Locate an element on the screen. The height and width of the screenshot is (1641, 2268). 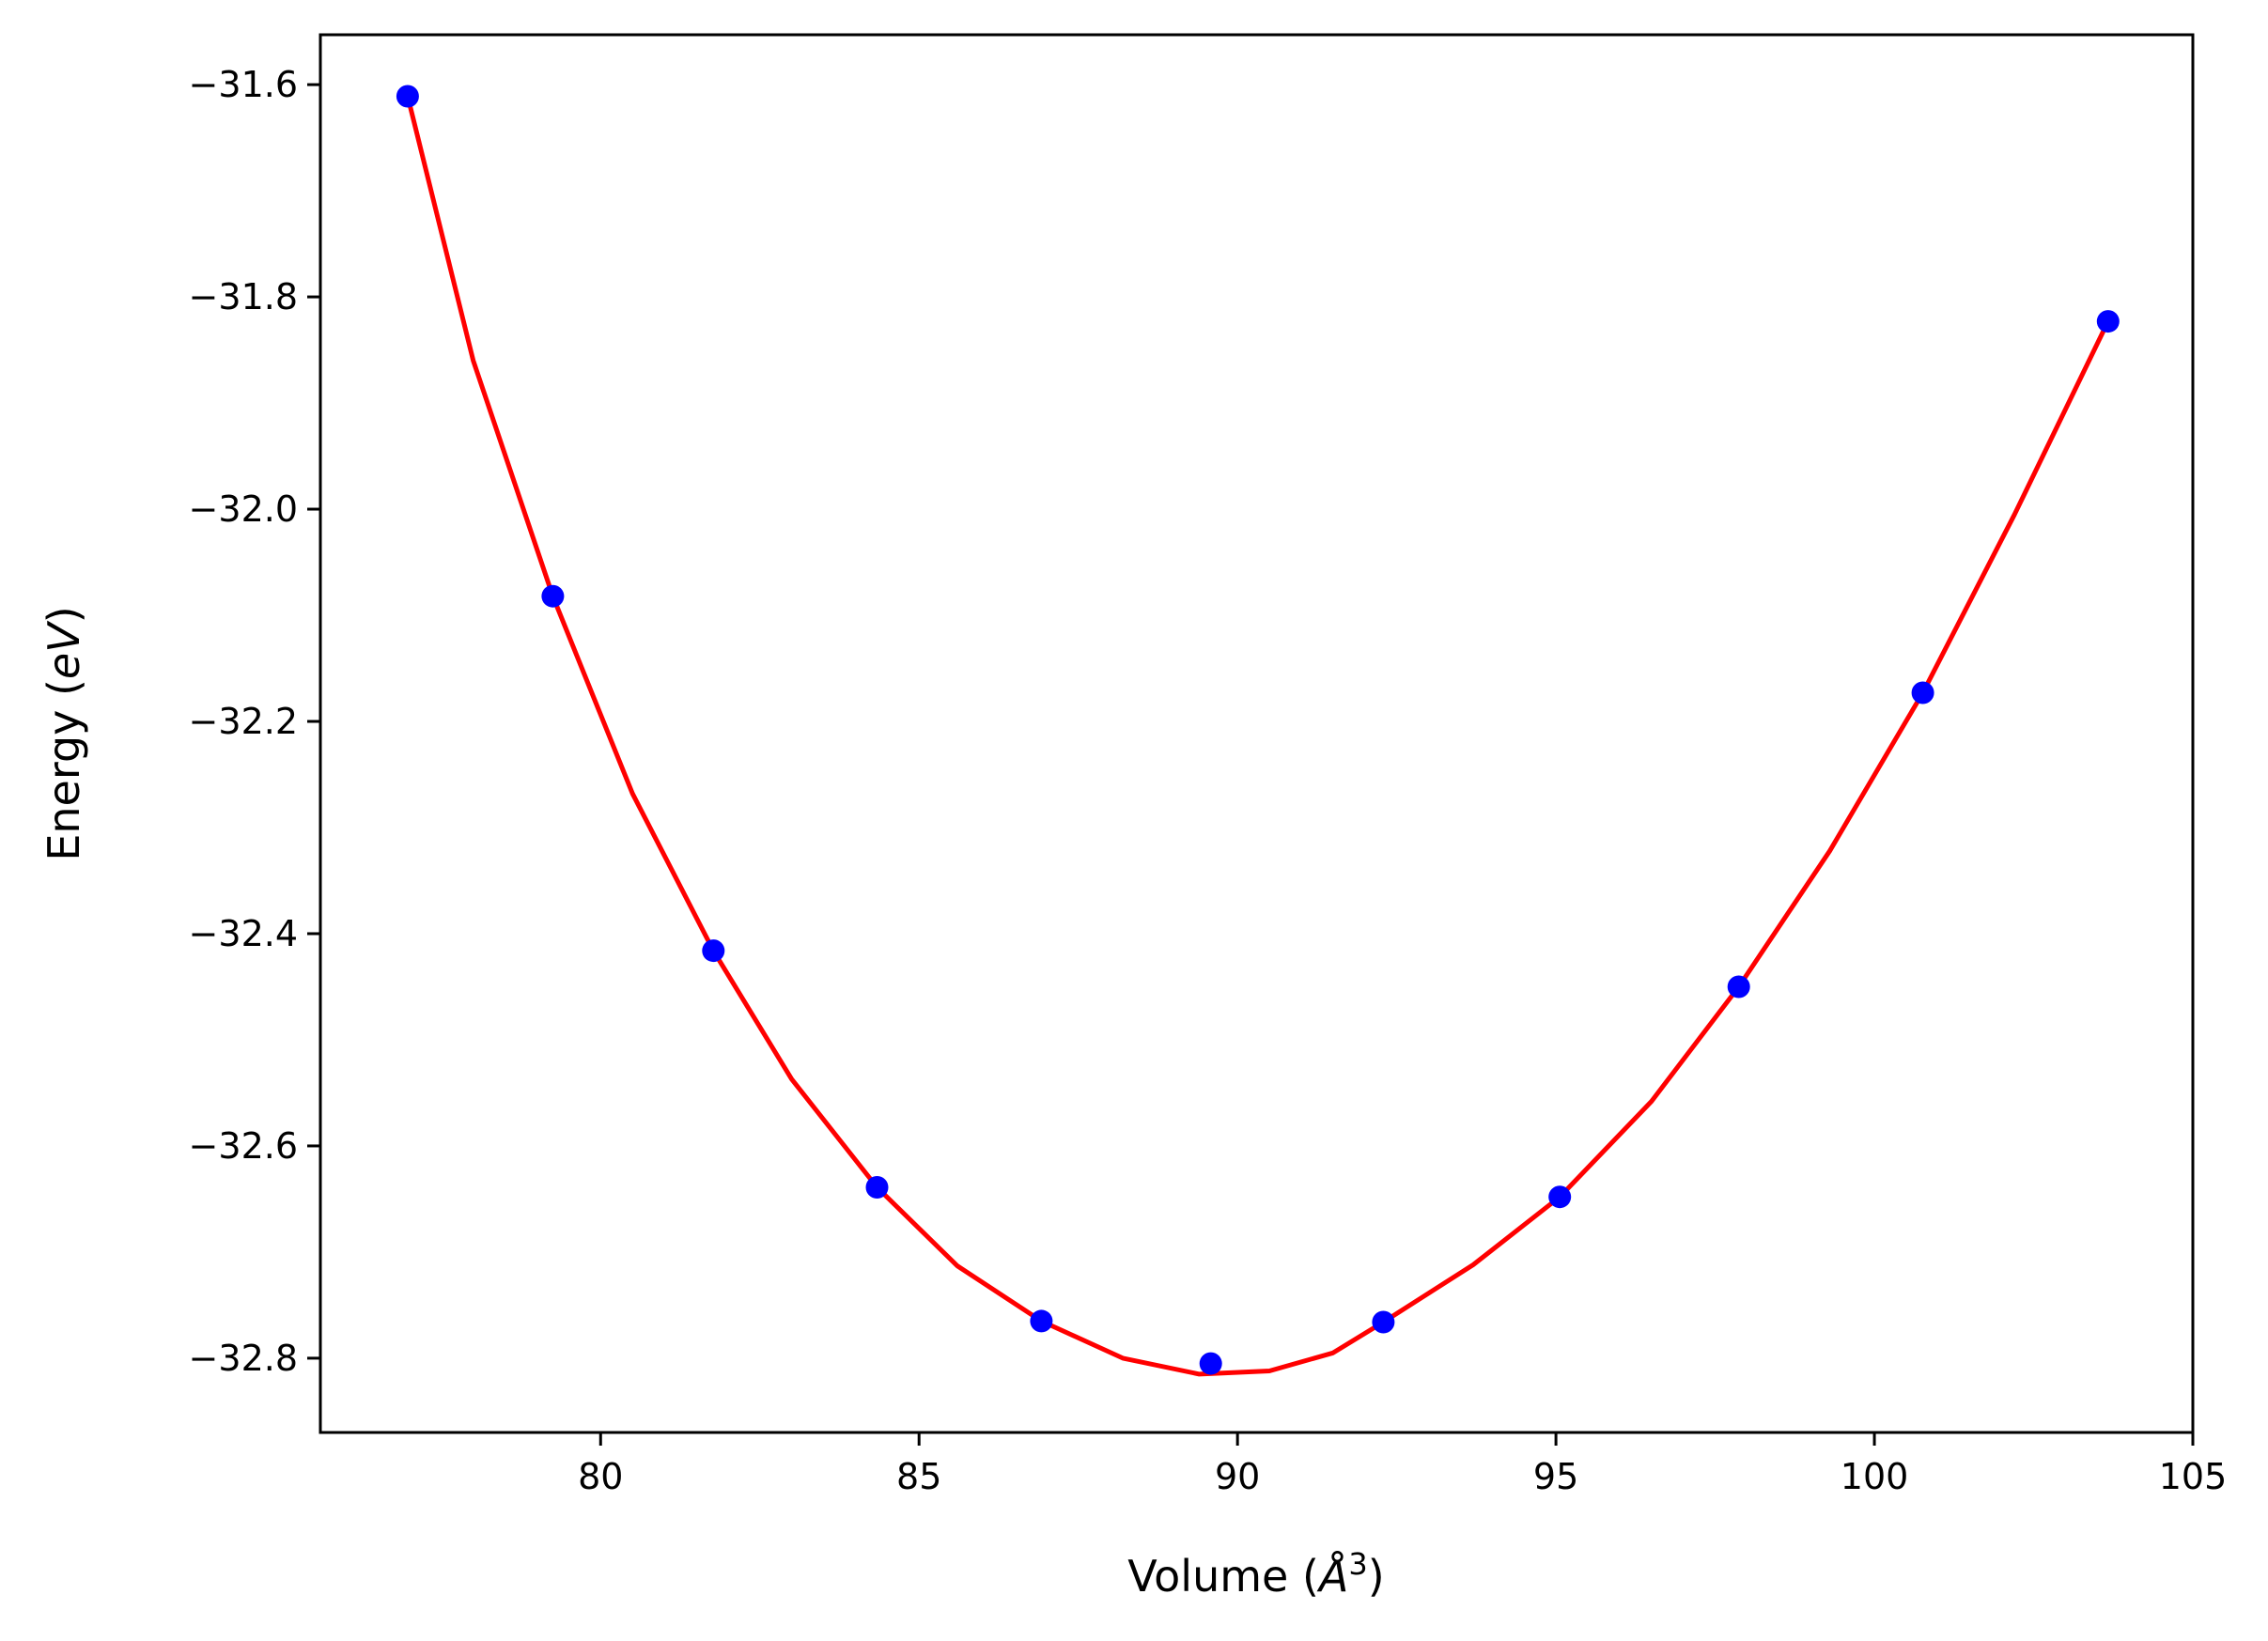
y-axis-ticks: −31.6 −31.8 −32.0 −32.2 −32.4 −32.6 −32.8 is located at coordinates (254, 721).